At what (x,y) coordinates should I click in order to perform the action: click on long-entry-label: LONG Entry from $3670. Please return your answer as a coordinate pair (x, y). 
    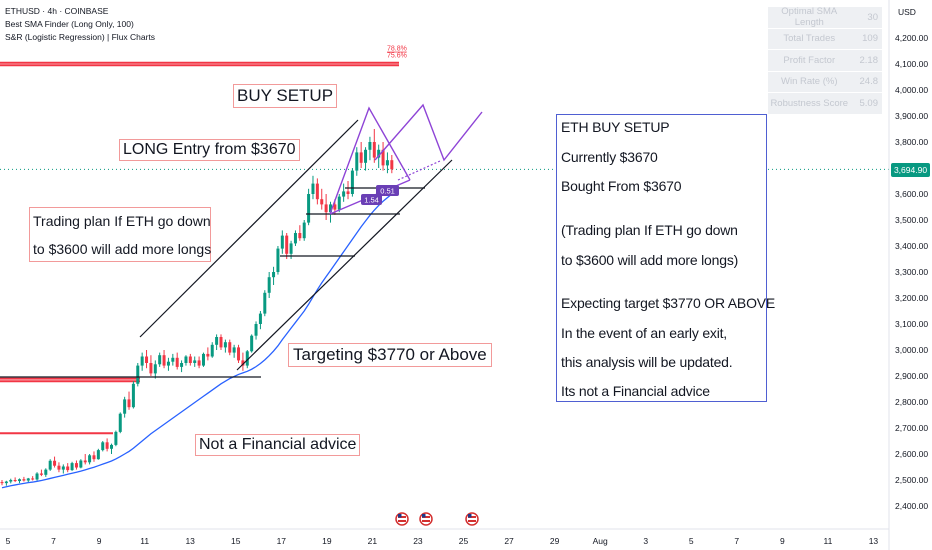
    Looking at the image, I should click on (209, 150).